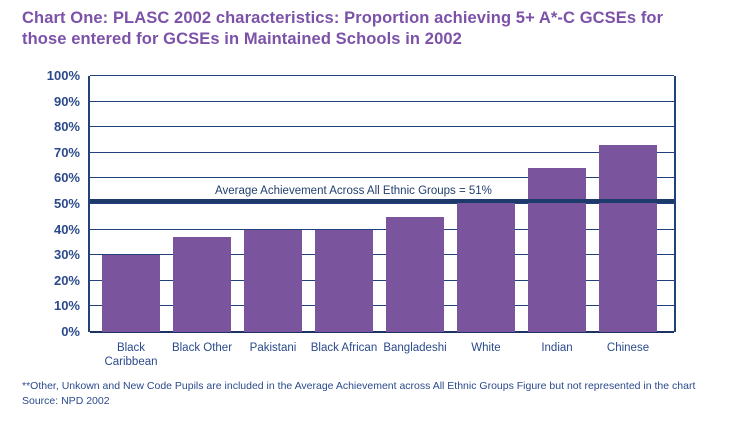 The image size is (734, 423). I want to click on average-line, so click(382, 201).